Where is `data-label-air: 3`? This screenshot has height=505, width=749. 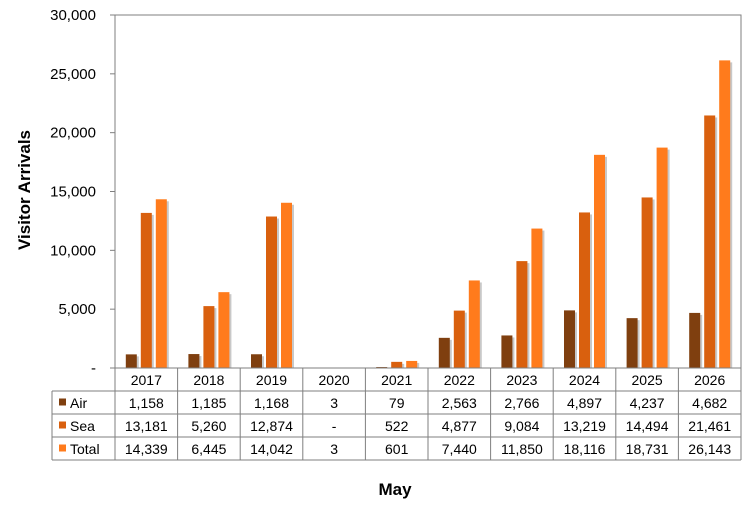
data-label-air: 3 is located at coordinates (334, 403).